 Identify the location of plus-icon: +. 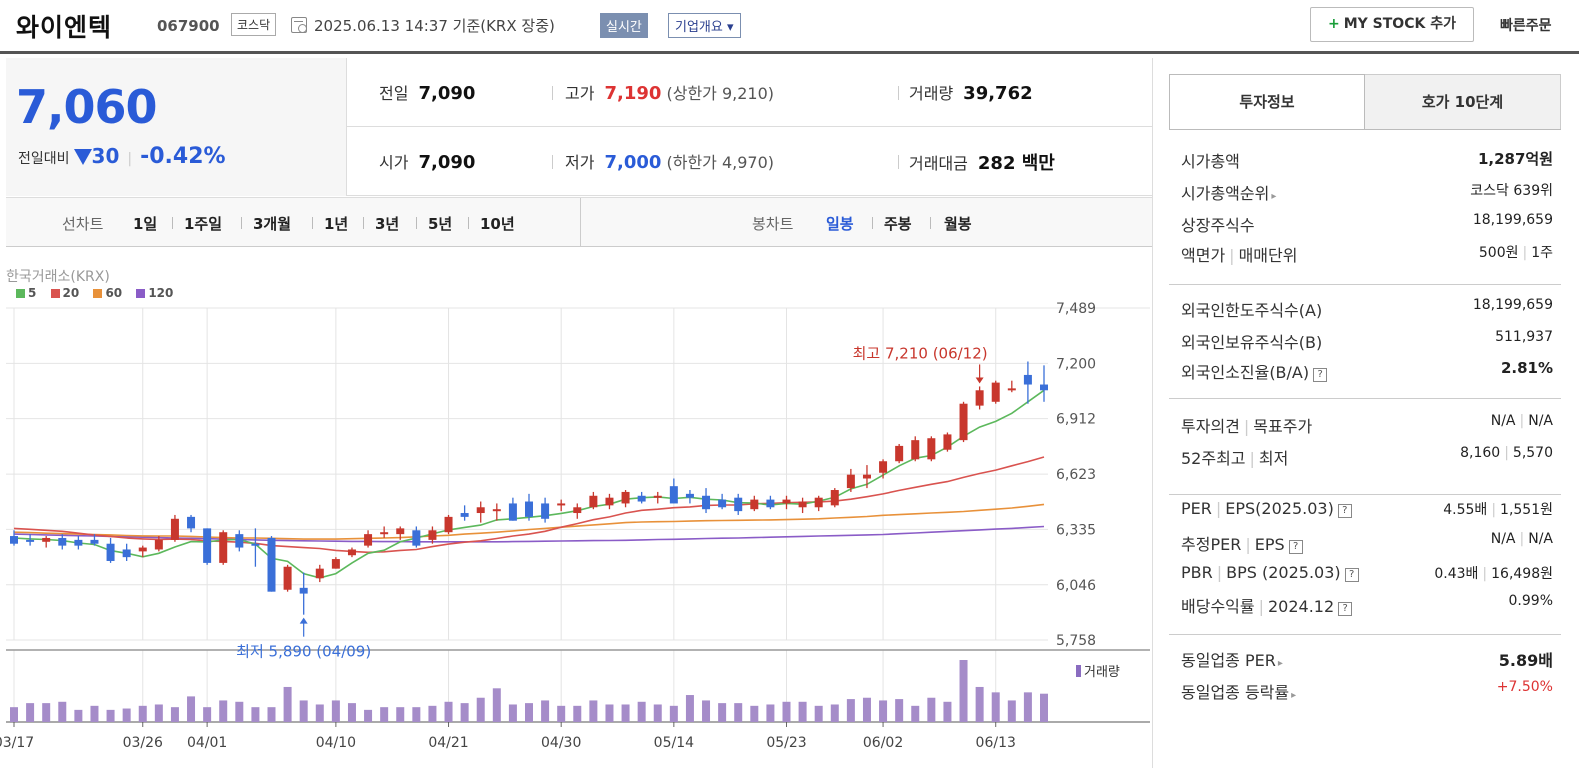
(1334, 24).